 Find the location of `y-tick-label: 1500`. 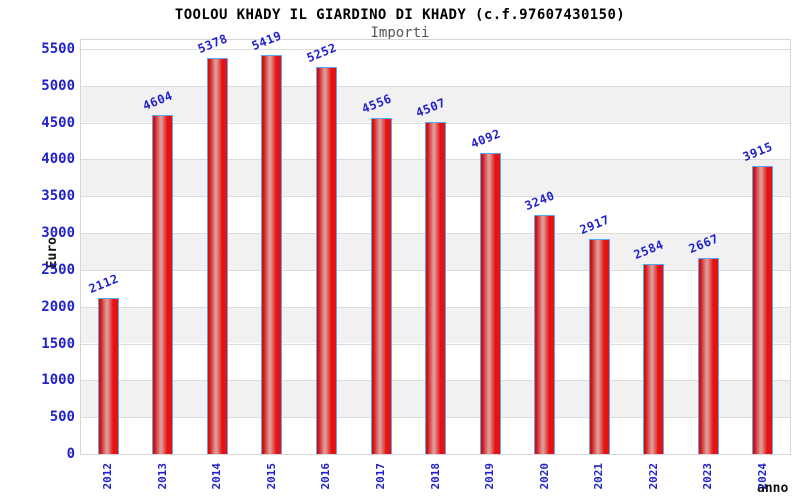

y-tick-label: 1500 is located at coordinates (58, 343).